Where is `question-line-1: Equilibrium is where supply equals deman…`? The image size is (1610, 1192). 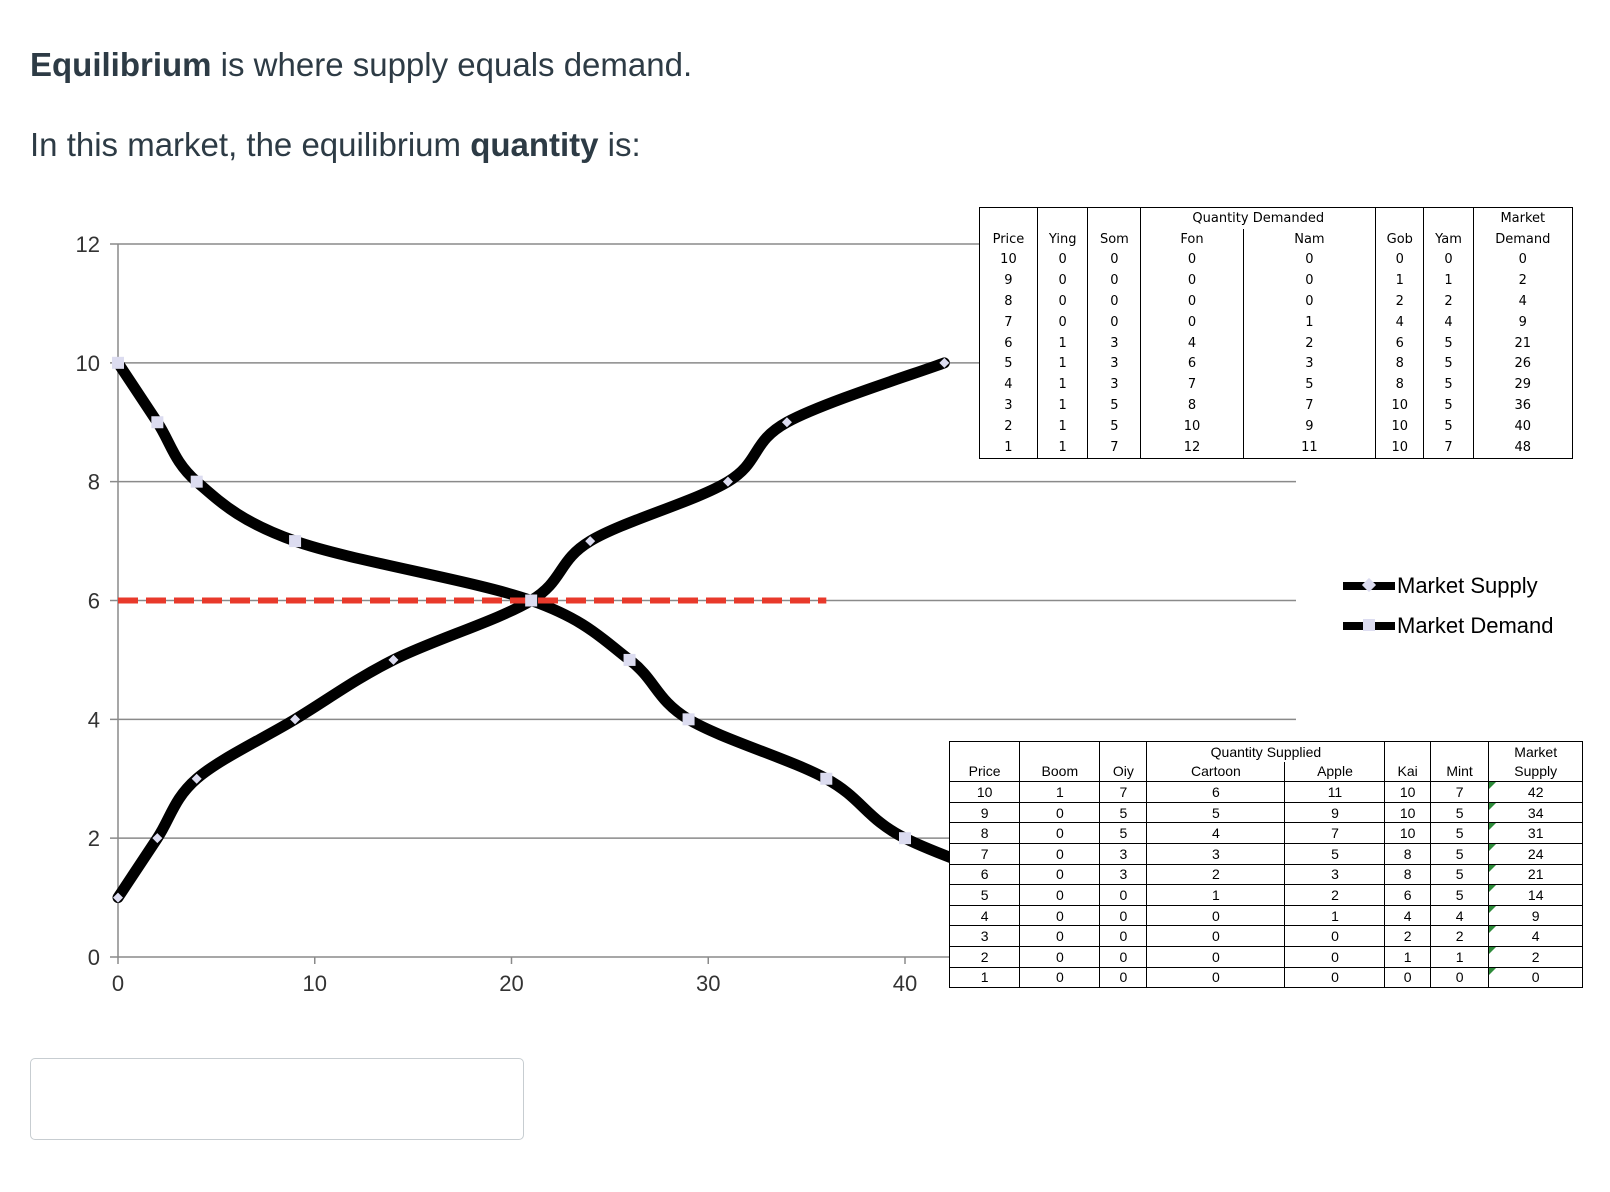 question-line-1: Equilibrium is where supply equals deman… is located at coordinates (361, 65).